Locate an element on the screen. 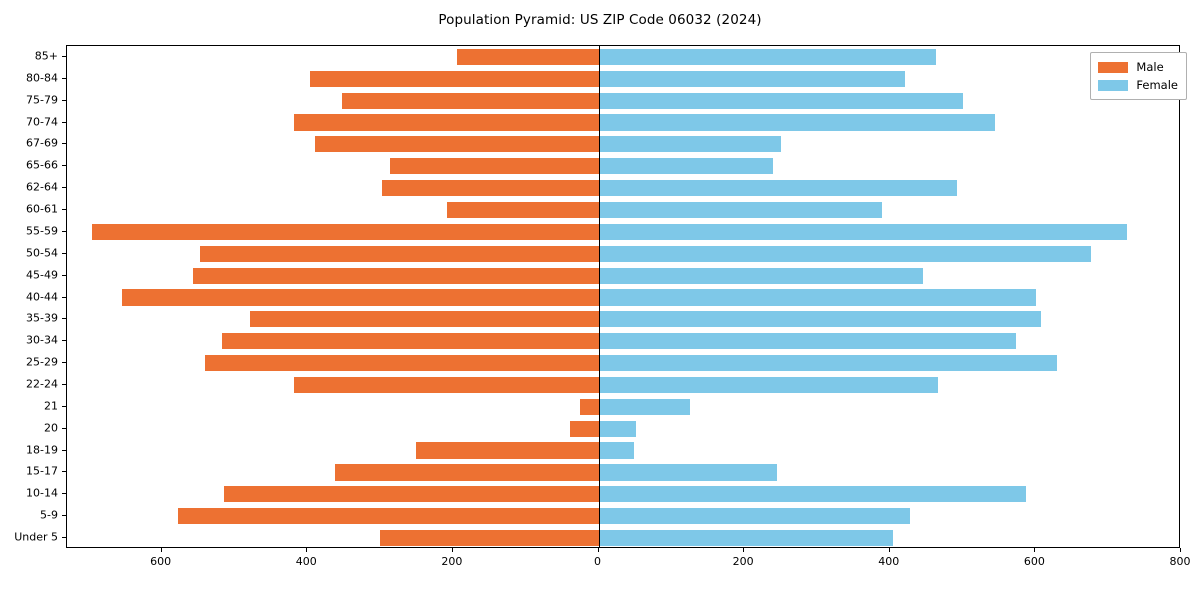  y-axis-tick-marks is located at coordinates (33, 296).